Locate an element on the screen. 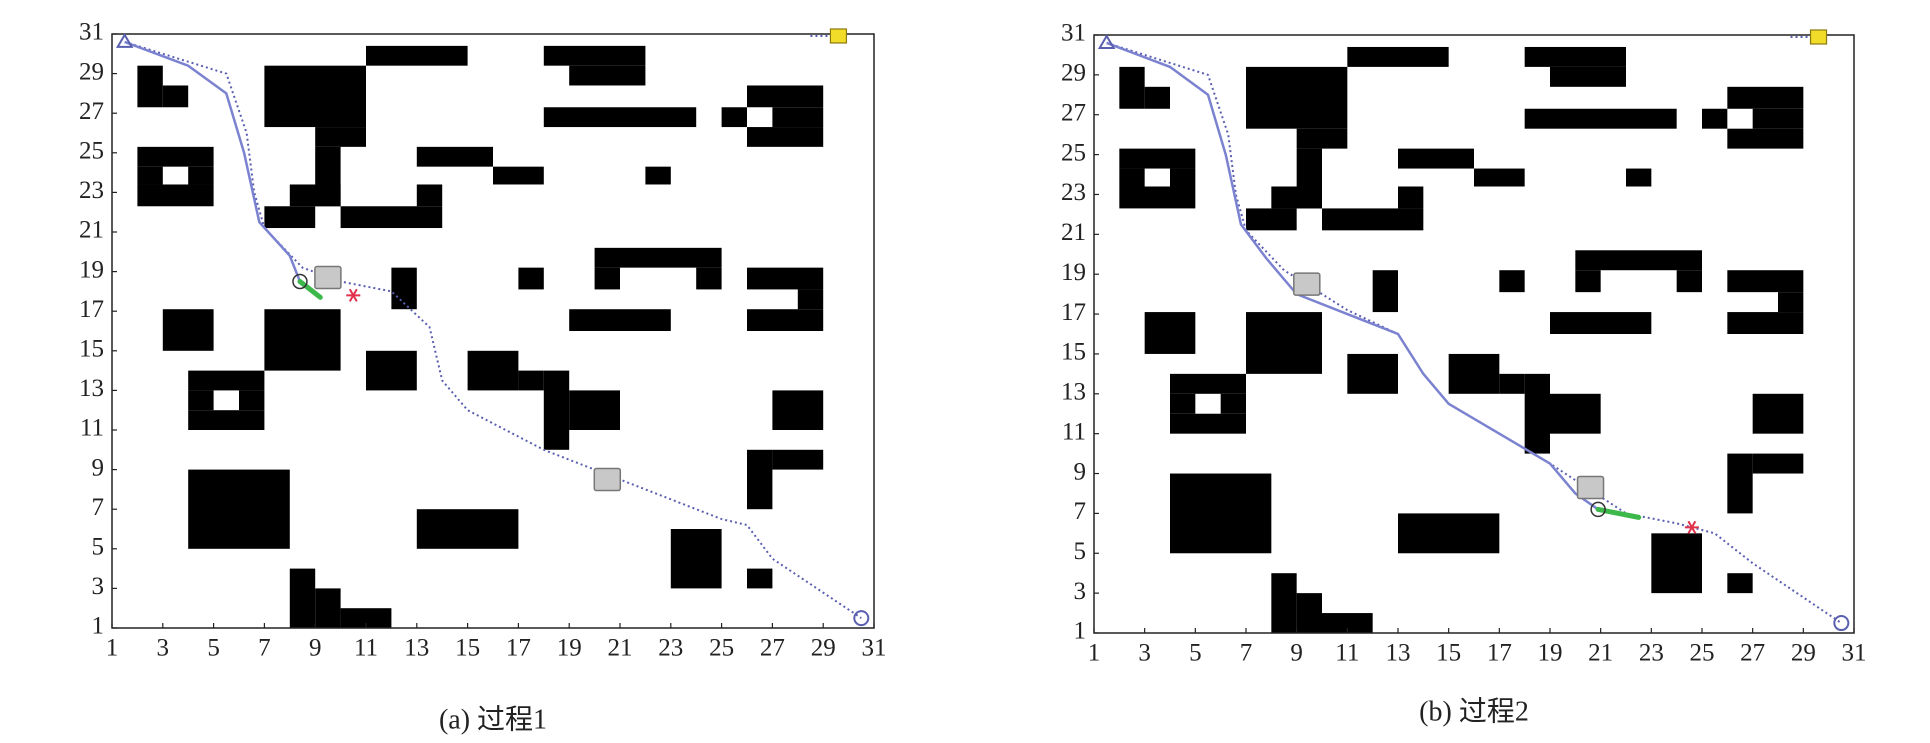 The height and width of the screenshot is (743, 1930). start is located at coordinates (124, 40).